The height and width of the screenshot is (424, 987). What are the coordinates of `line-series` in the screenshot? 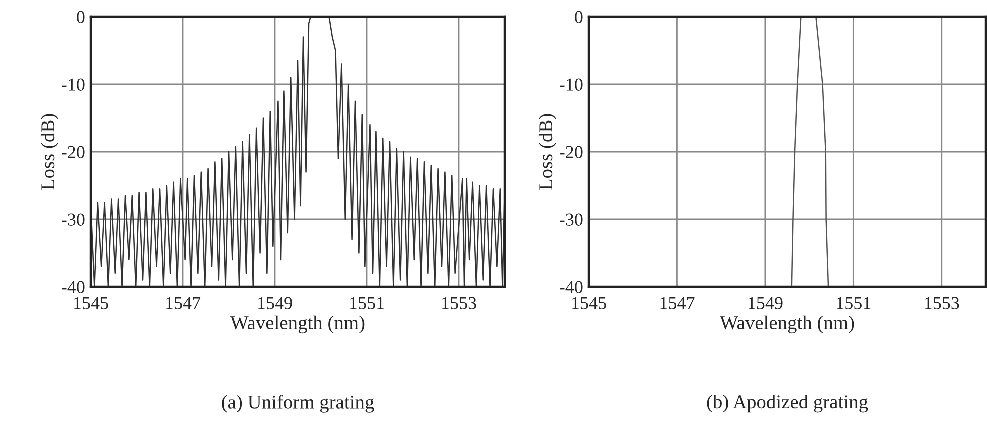 It's located at (810, 152).